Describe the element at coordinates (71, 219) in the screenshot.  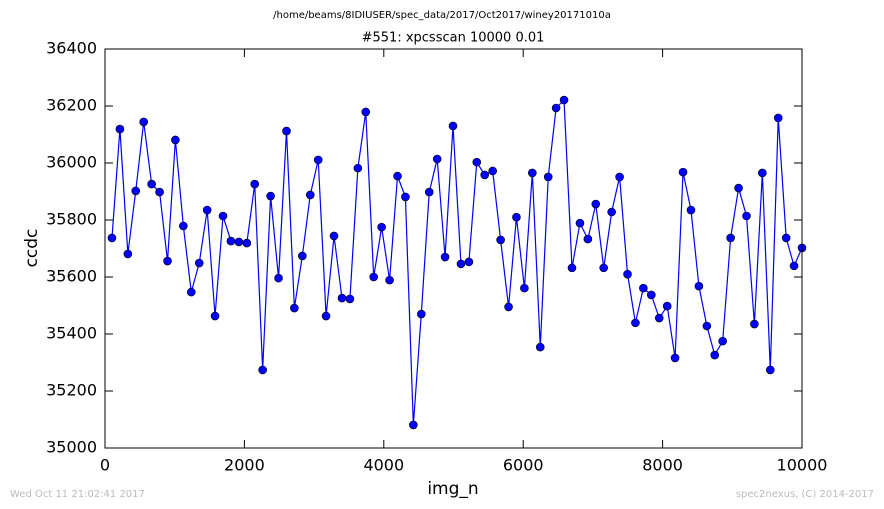
I see `y-tick-label: 35800` at that location.